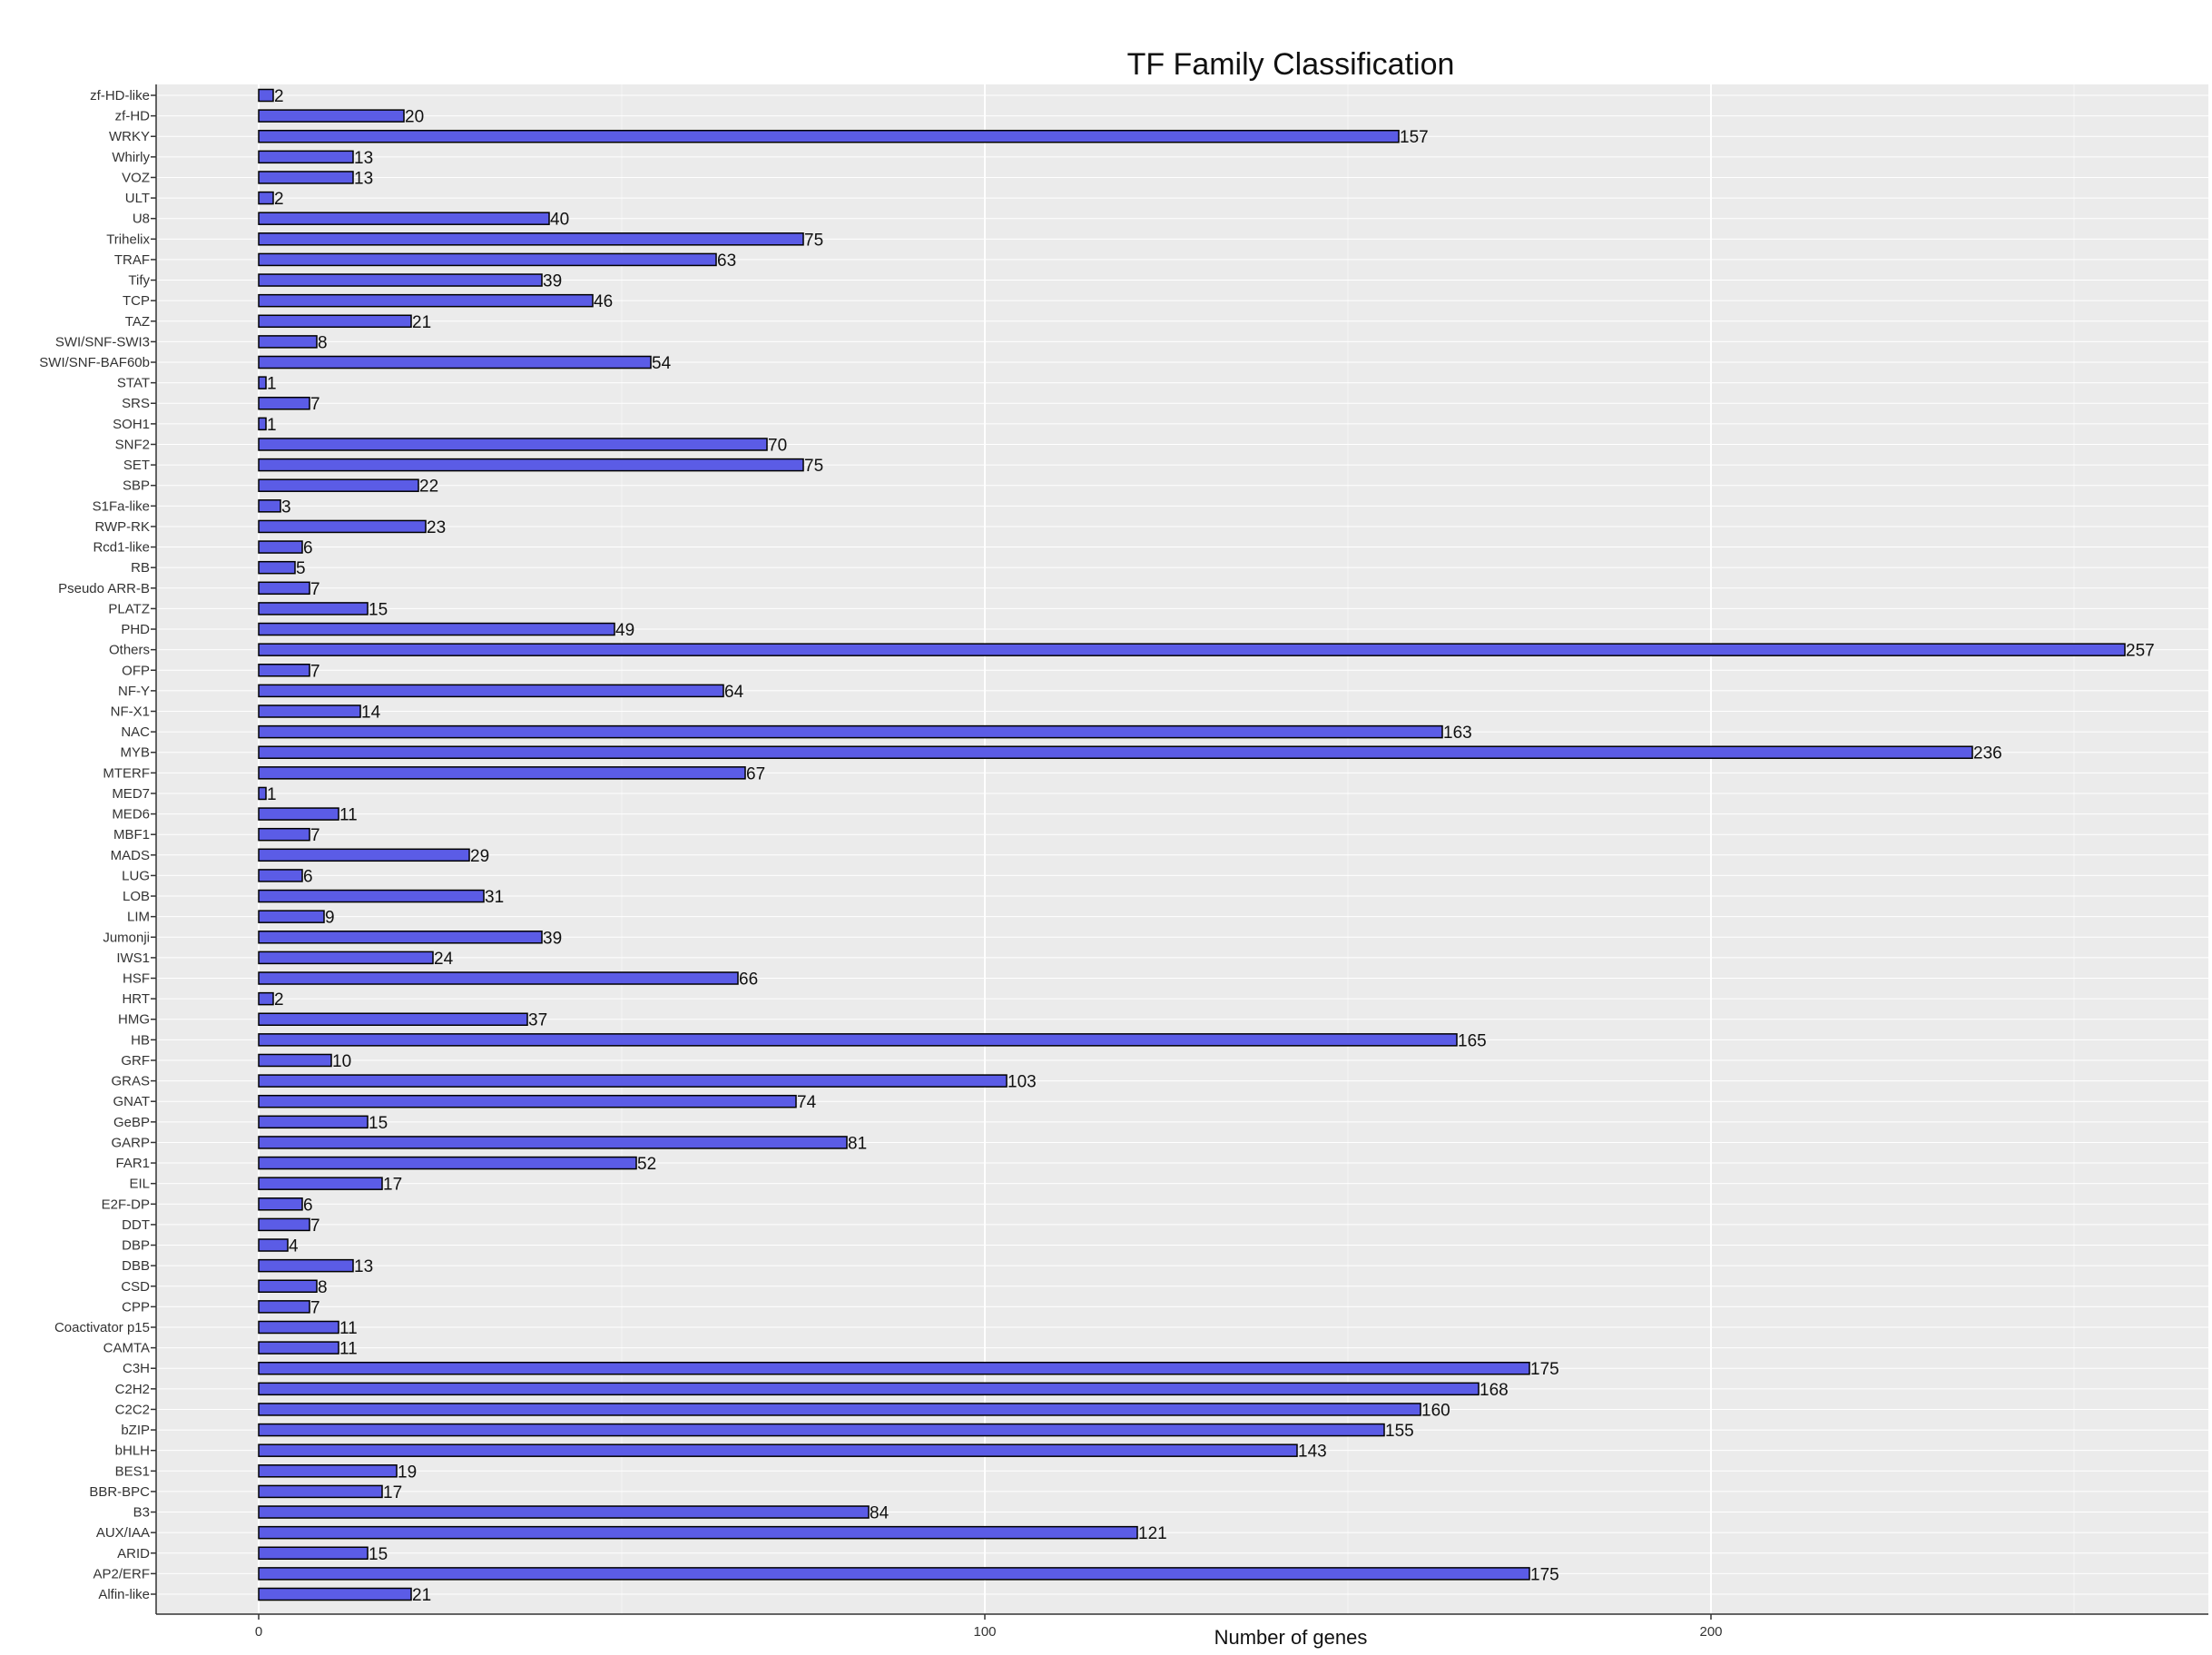 The height and width of the screenshot is (1655, 2212). Describe the element at coordinates (136, 486) in the screenshot. I see `category-label: SBP` at that location.